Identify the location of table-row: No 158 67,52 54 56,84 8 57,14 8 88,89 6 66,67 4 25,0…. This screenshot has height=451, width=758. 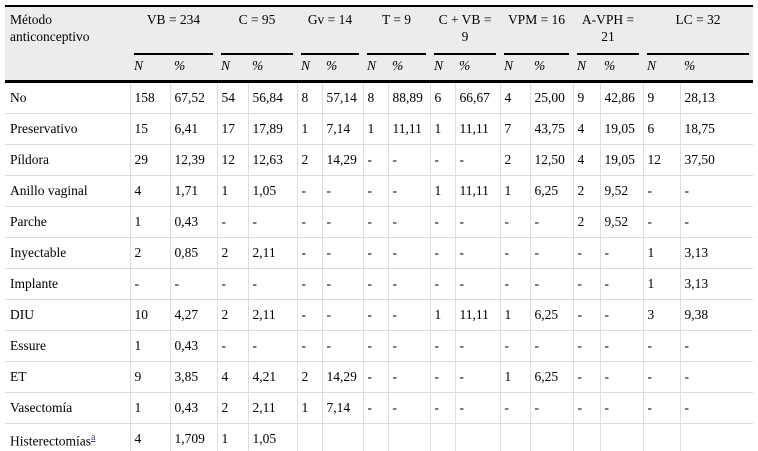
(379, 97).